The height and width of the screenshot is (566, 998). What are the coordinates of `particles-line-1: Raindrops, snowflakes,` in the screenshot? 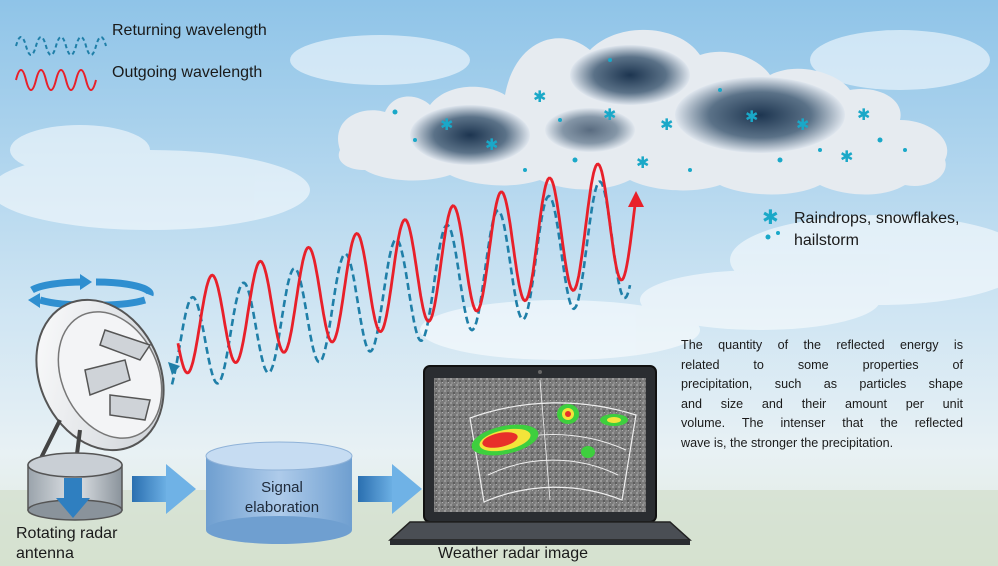 It's located at (877, 218).